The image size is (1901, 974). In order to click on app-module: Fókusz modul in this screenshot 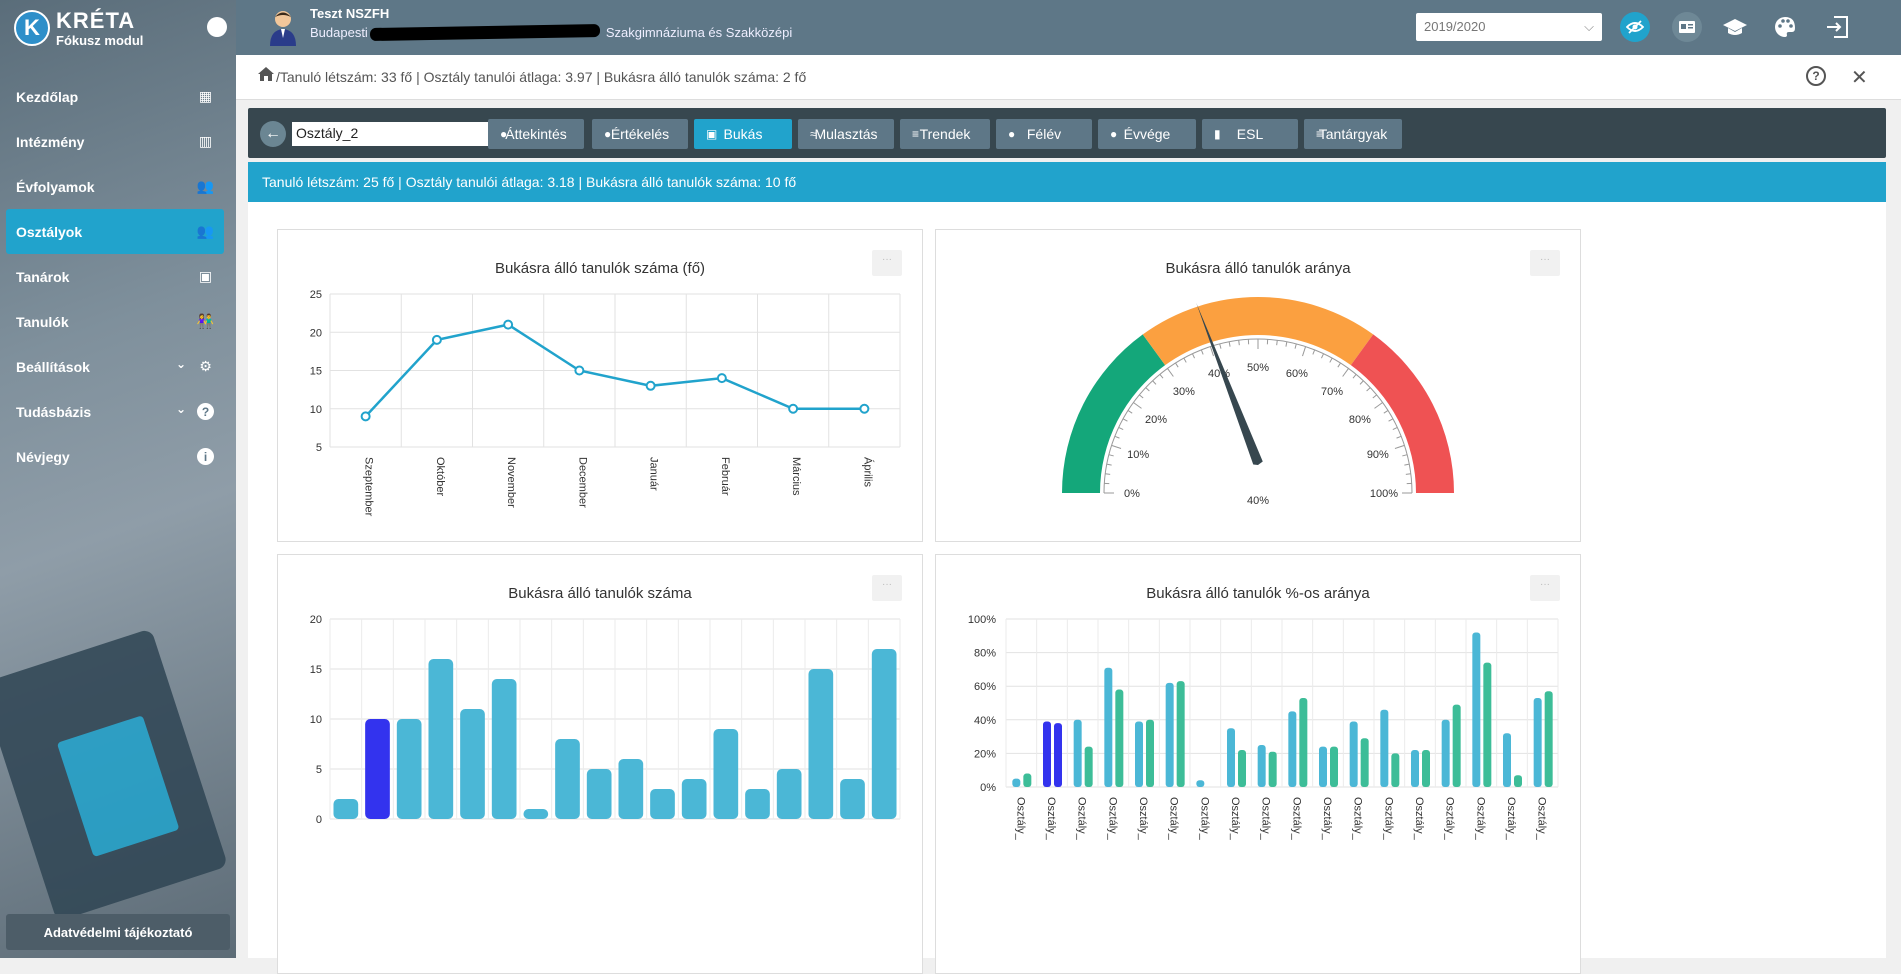, I will do `click(99, 40)`.